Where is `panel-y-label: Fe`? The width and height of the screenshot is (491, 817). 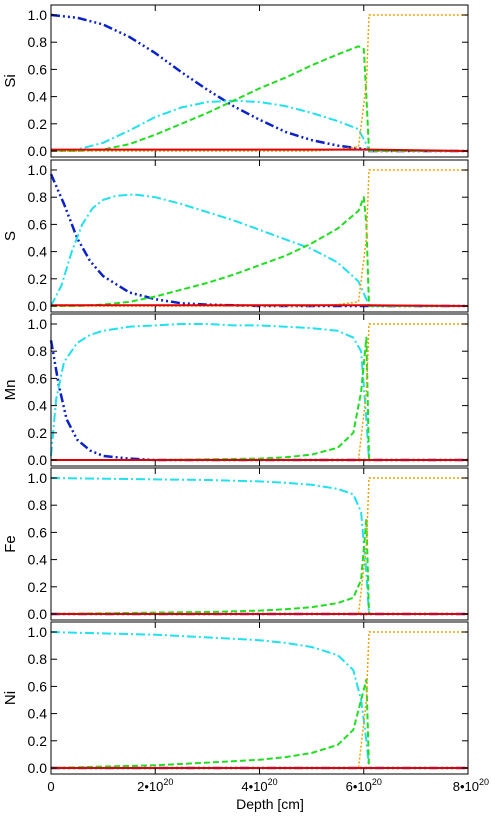 panel-y-label: Fe is located at coordinates (10, 544).